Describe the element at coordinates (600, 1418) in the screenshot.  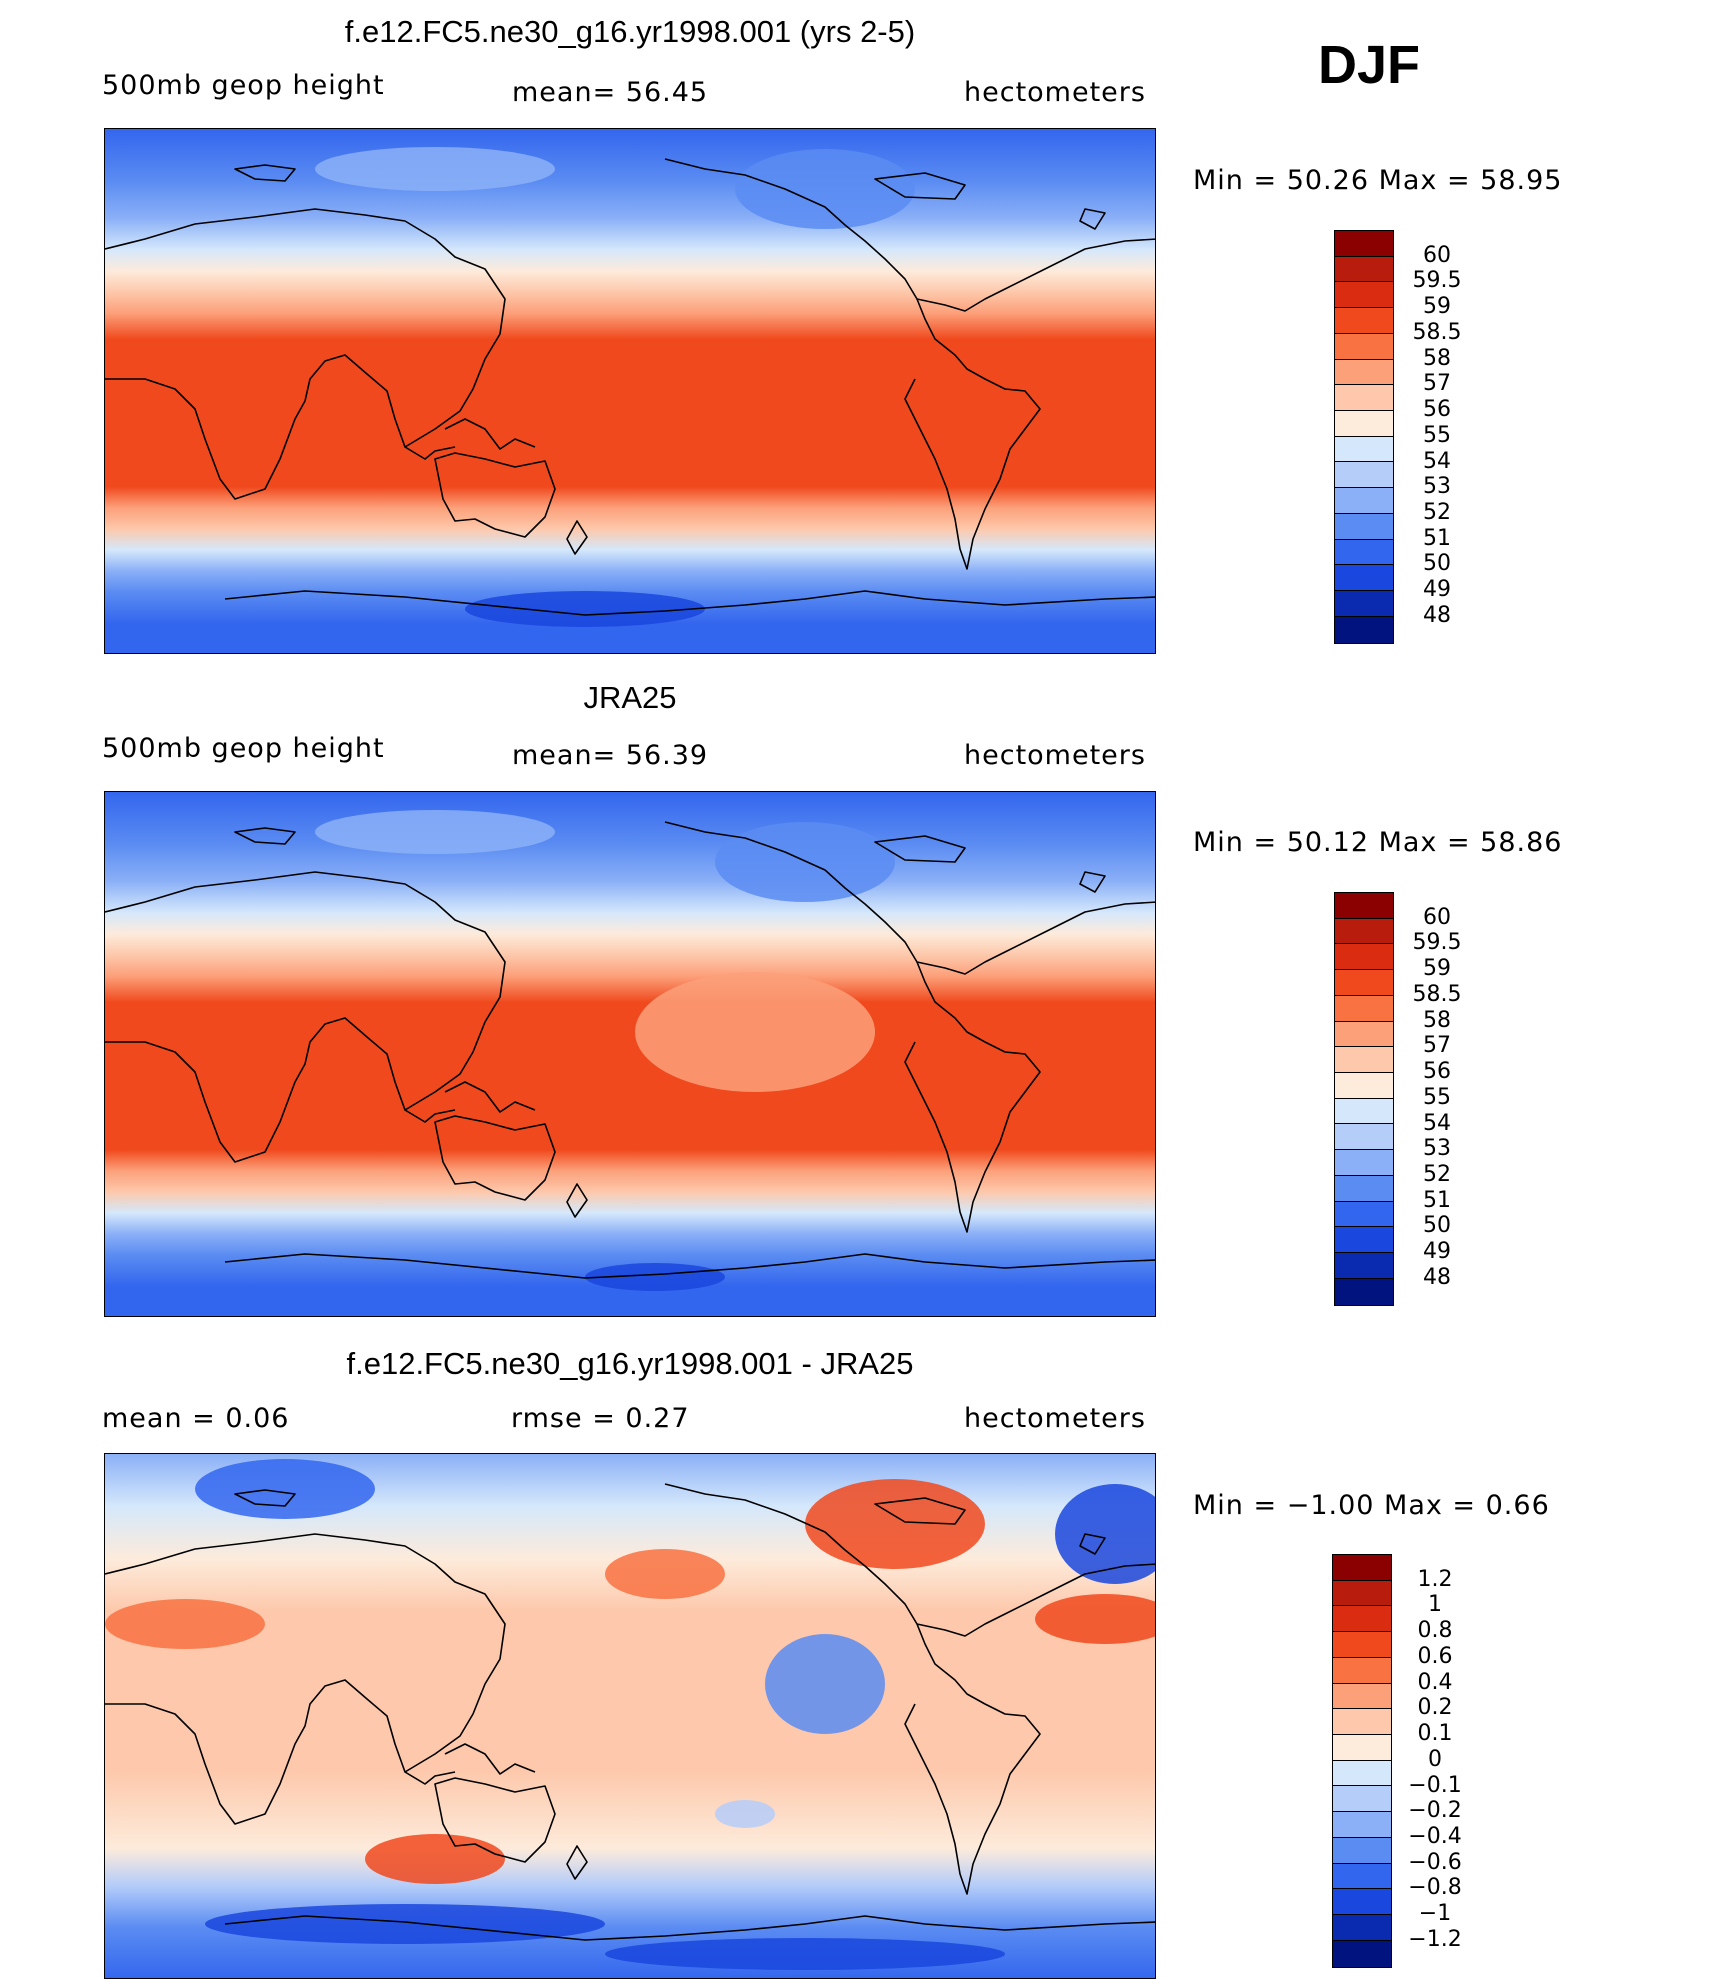
I see `rmse-label: rmse = 0.27` at that location.